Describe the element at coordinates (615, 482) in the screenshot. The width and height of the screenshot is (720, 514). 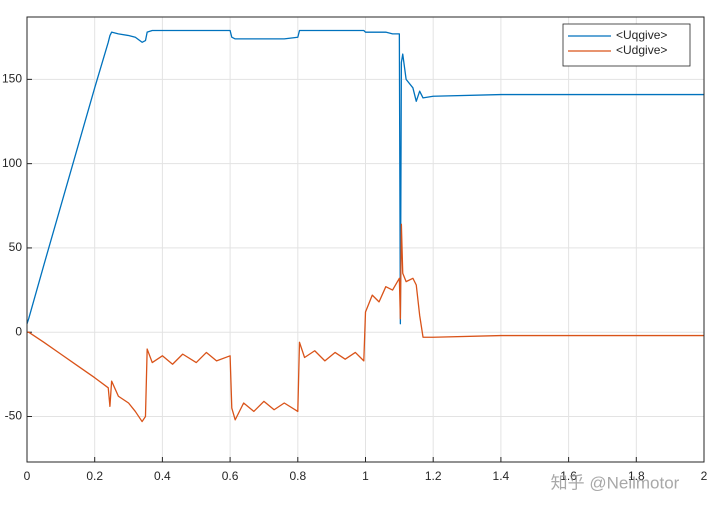
I see `watermark: 知乎 @Neilmotor` at that location.